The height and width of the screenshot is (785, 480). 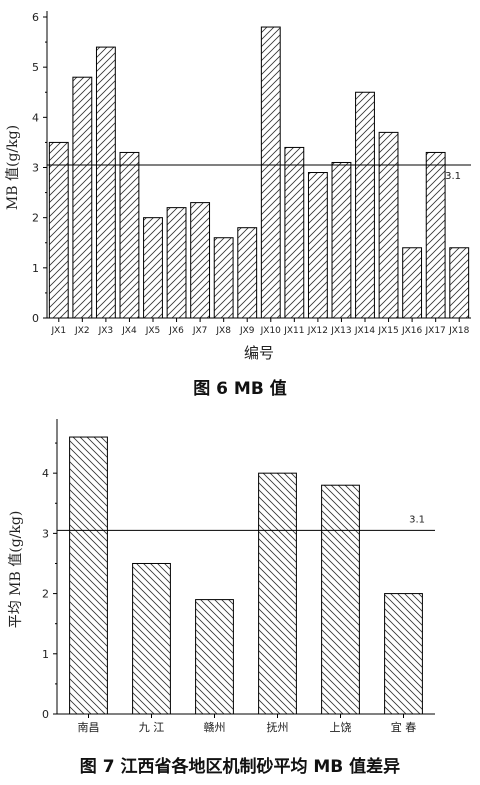 I want to click on x-tick-label: JX3, so click(x=106, y=331).